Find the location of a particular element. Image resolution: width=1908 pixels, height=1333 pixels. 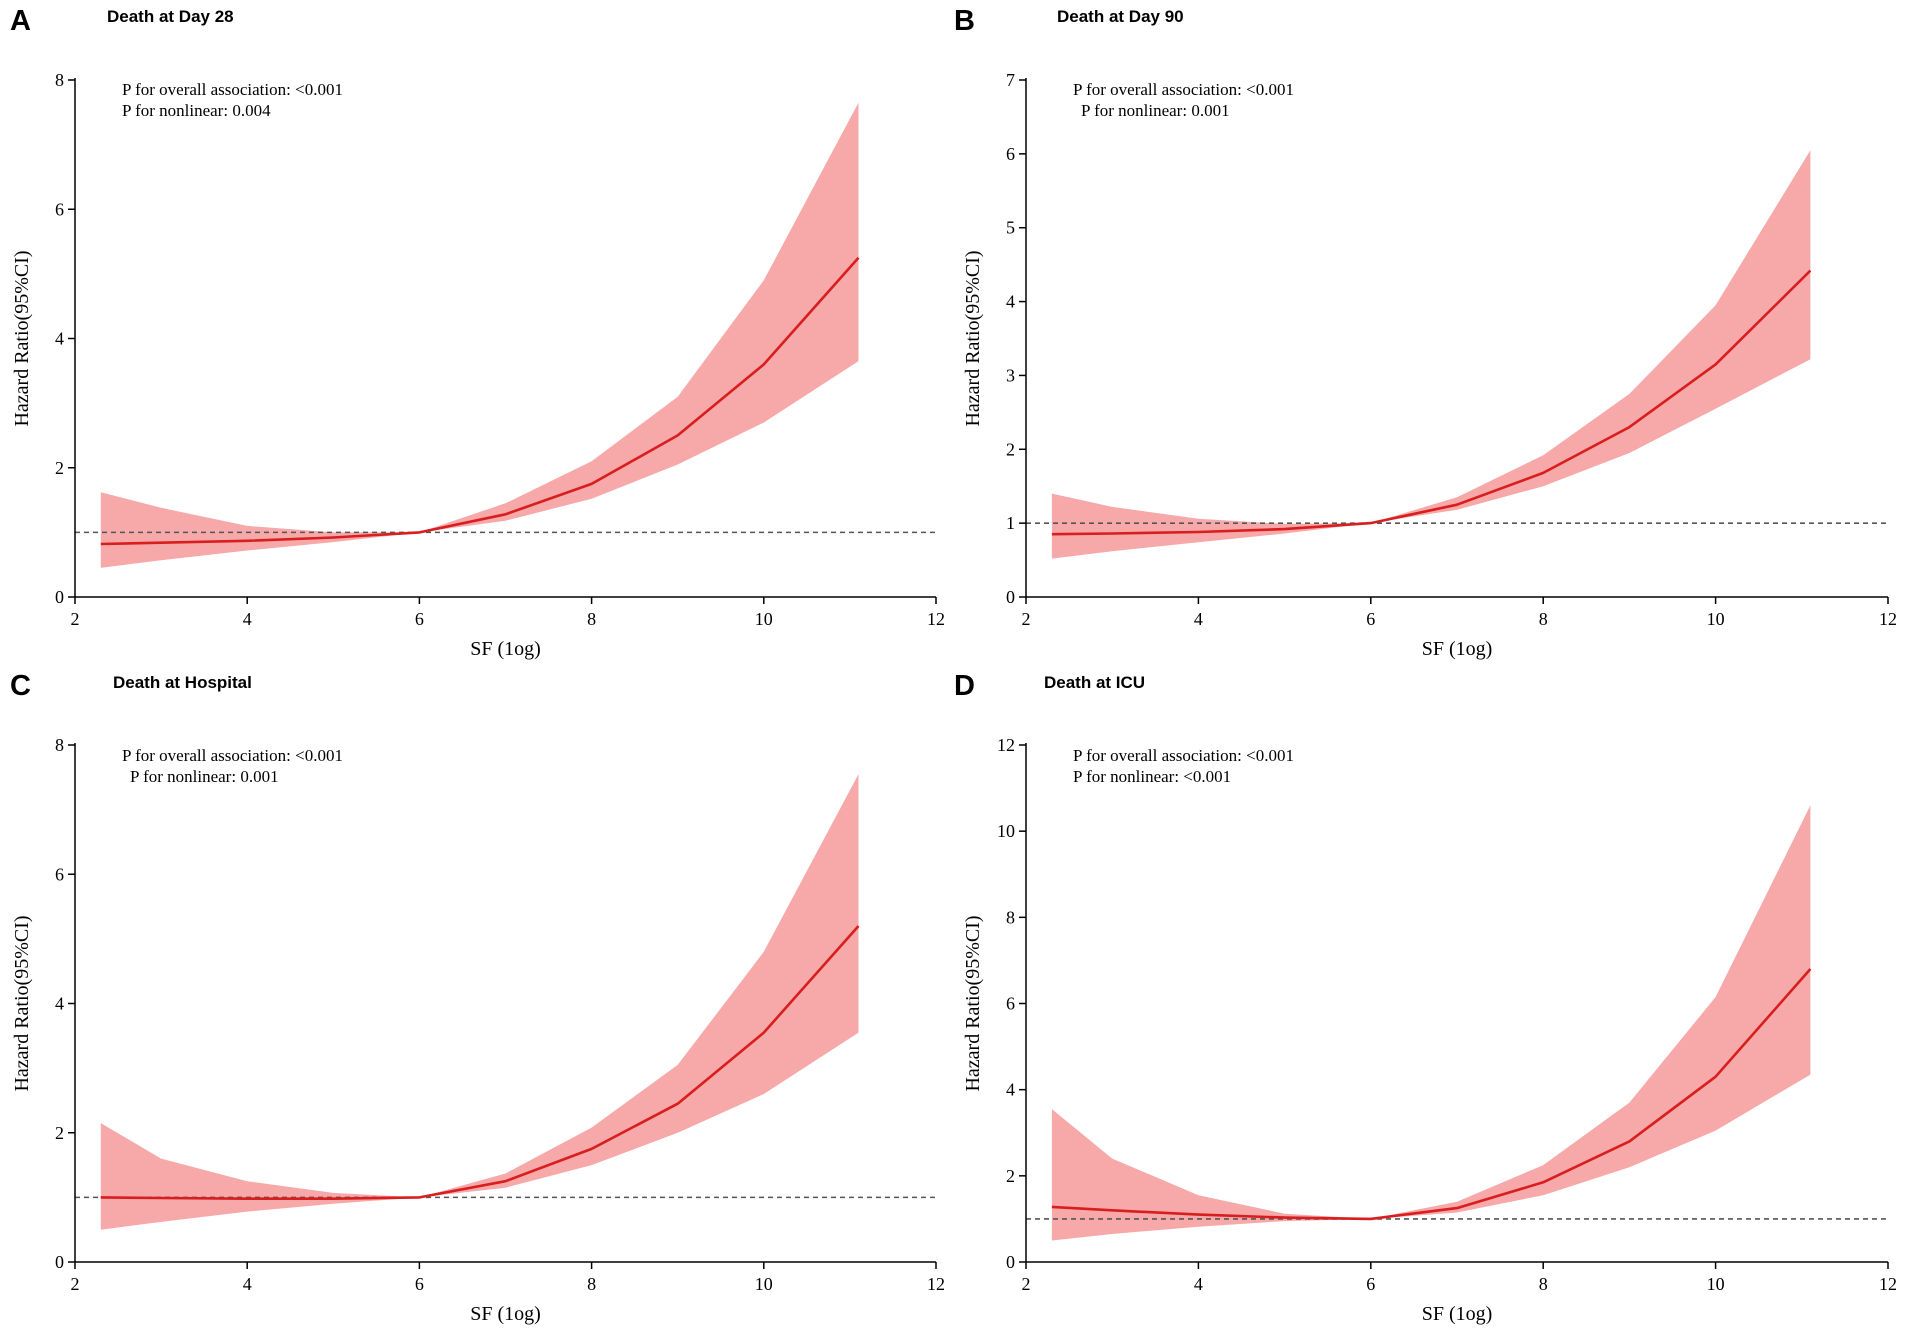

chart-title: Death at Day 90 is located at coordinates (1120, 16).